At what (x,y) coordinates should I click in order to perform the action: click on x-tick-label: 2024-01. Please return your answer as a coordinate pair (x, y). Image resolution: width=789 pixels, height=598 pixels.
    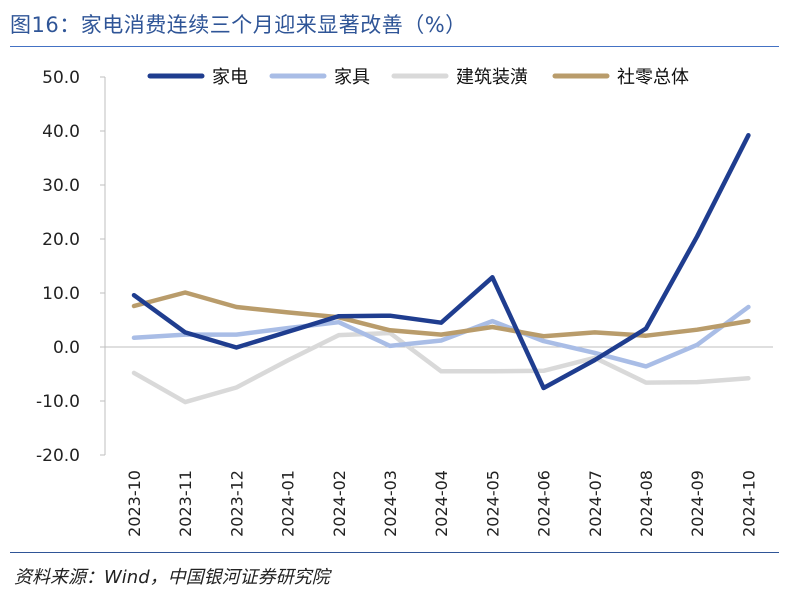
    Looking at the image, I should click on (288, 503).